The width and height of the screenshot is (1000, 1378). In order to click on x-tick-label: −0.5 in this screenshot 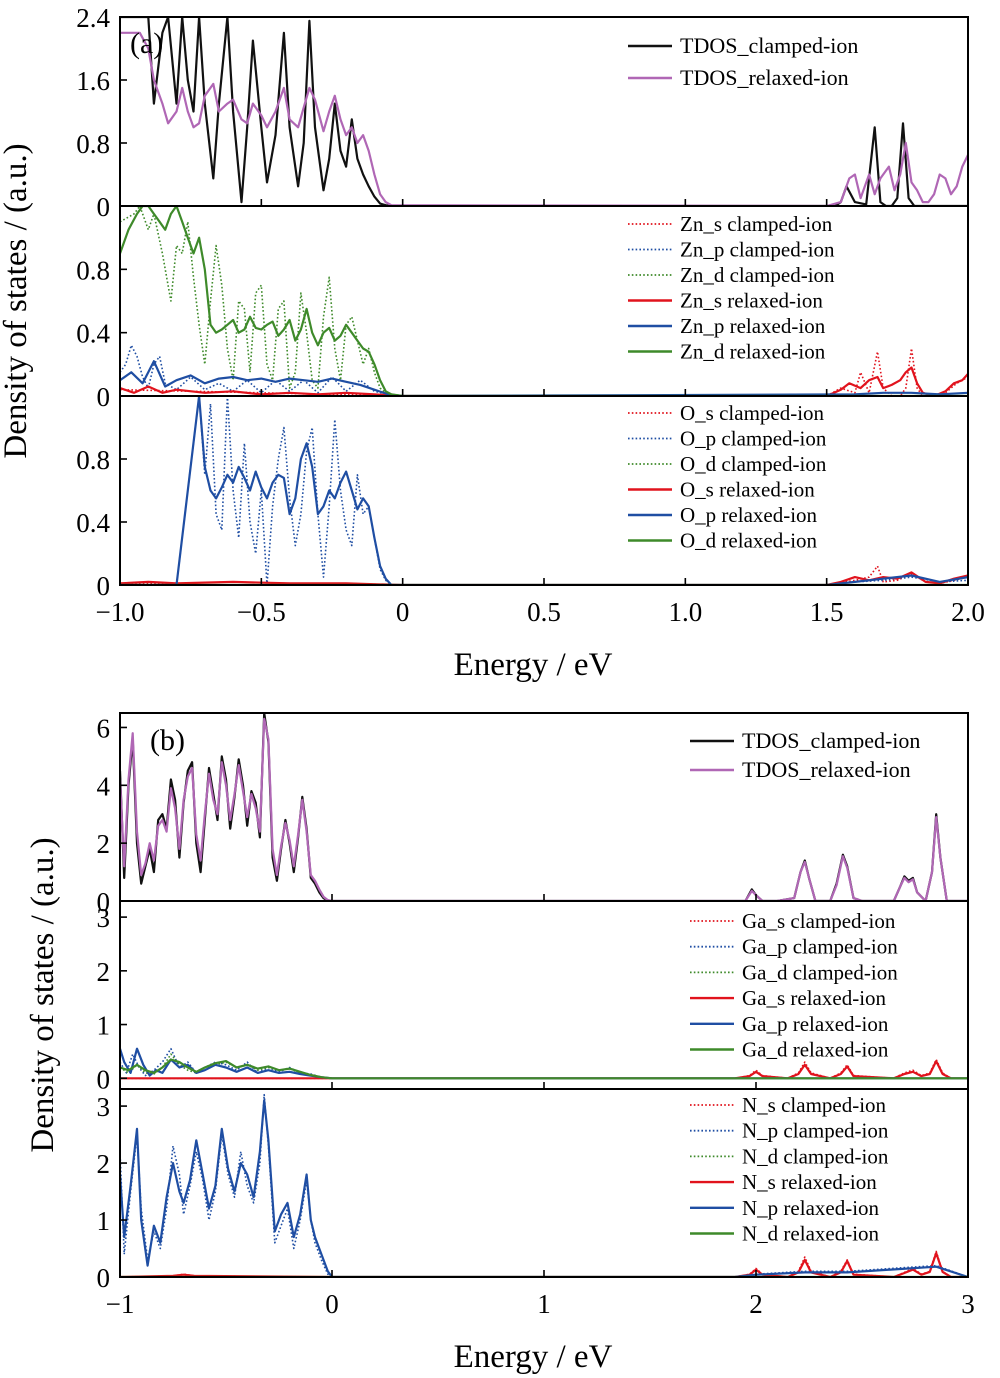, I will do `click(261, 612)`.